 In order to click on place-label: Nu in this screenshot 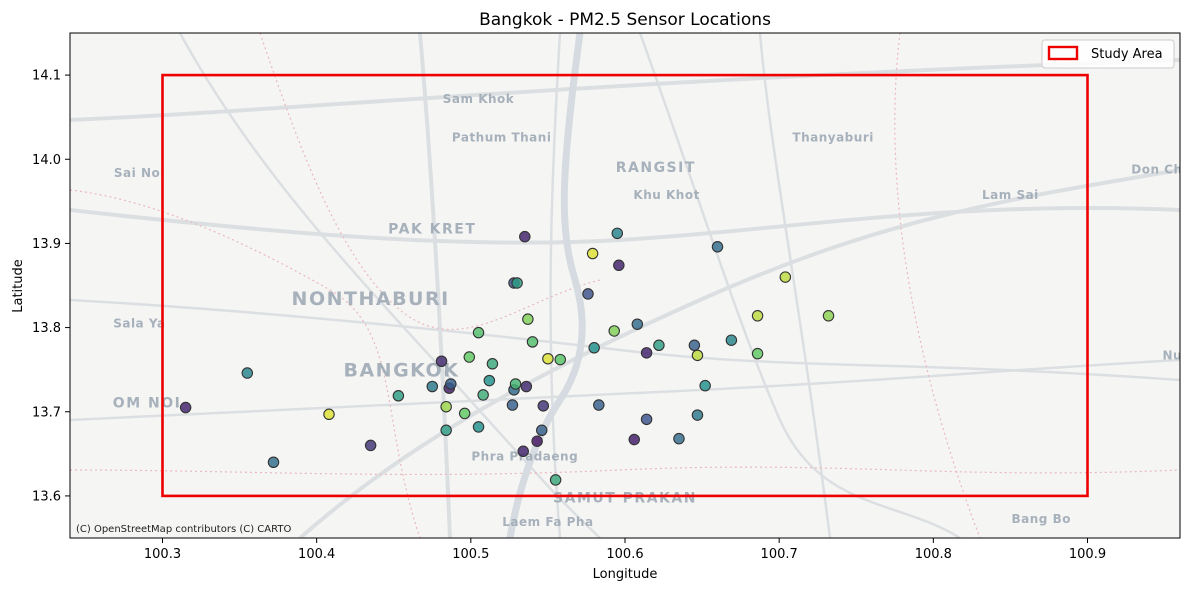, I will do `click(1172, 356)`.